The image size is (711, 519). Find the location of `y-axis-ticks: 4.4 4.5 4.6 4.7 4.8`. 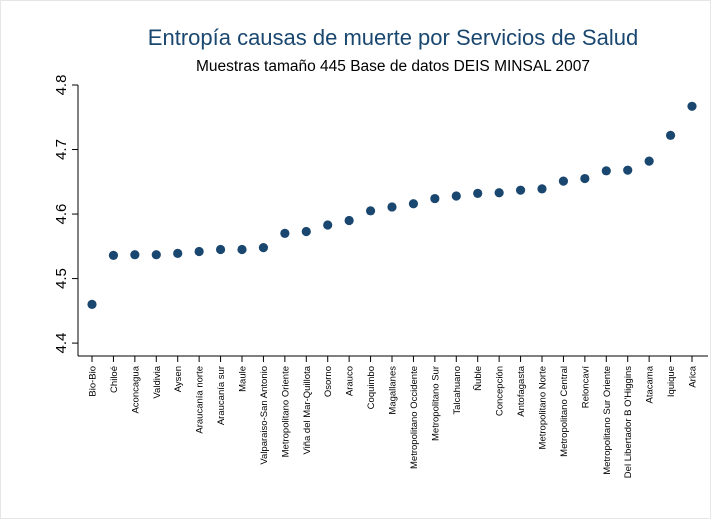

y-axis-ticks: 4.4 4.5 4.6 4.7 4.8 is located at coordinates (65, 214).